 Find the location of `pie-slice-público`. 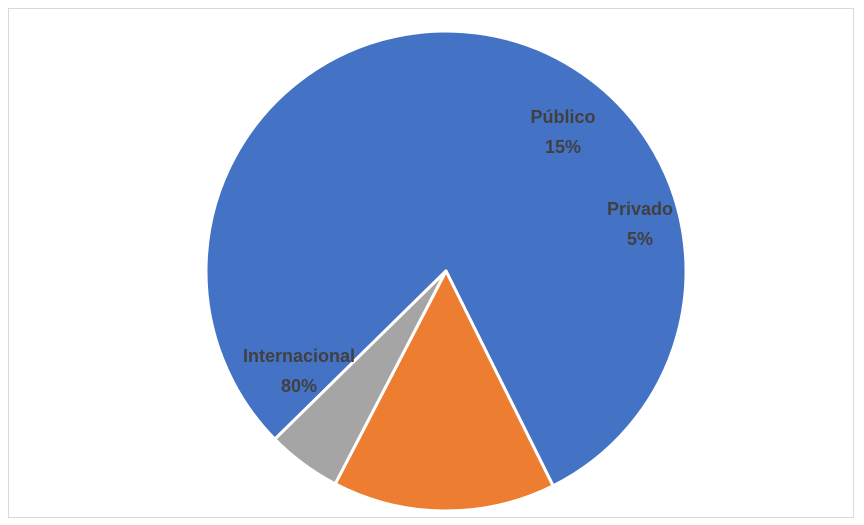

pie-slice-público is located at coordinates (444, 391).